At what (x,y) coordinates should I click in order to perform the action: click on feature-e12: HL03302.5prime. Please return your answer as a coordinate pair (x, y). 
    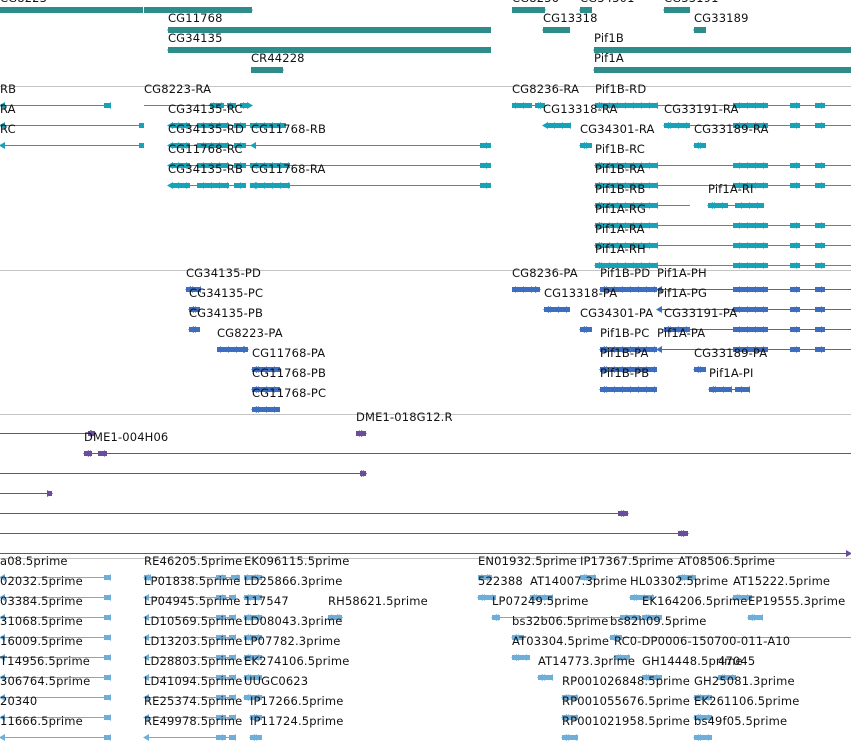
    Looking at the image, I should click on (678, 589).